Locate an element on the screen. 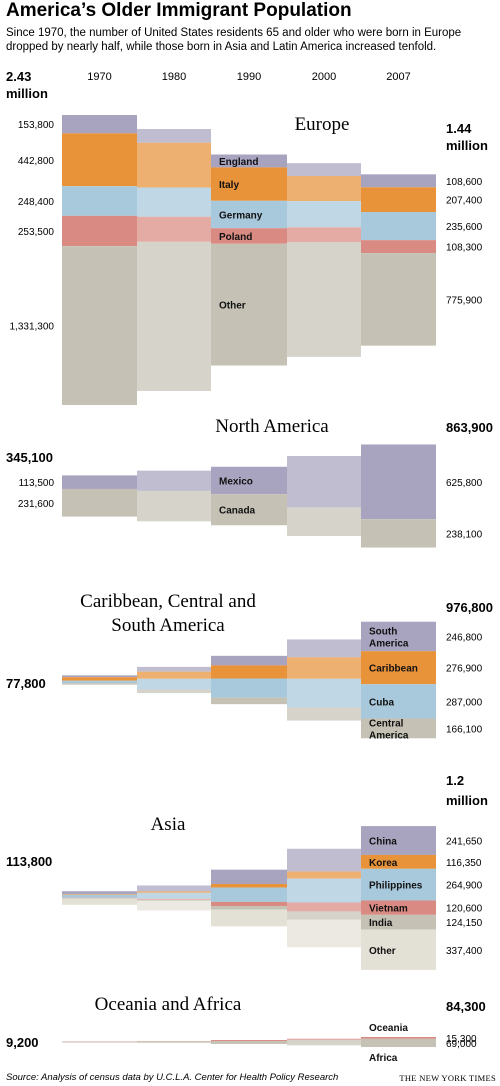 This screenshot has width=500, height=1086. bar-oceania-and-africa-africa-1990 is located at coordinates (249, 1042).